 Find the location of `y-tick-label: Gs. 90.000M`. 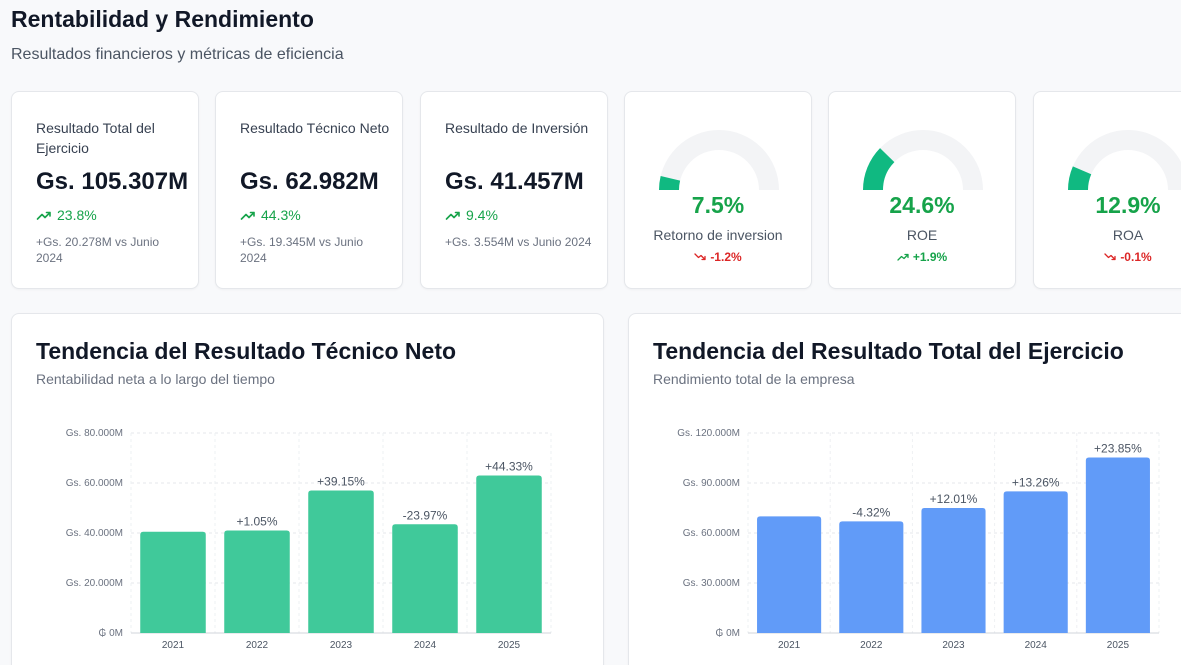

y-tick-label: Gs. 90.000M is located at coordinates (711, 483).